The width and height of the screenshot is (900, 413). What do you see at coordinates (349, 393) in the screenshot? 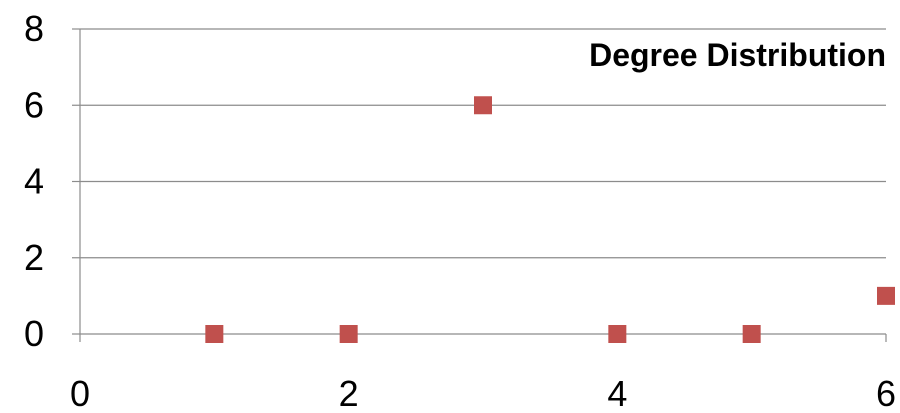
I see `x-tick-label-2: 2` at bounding box center [349, 393].